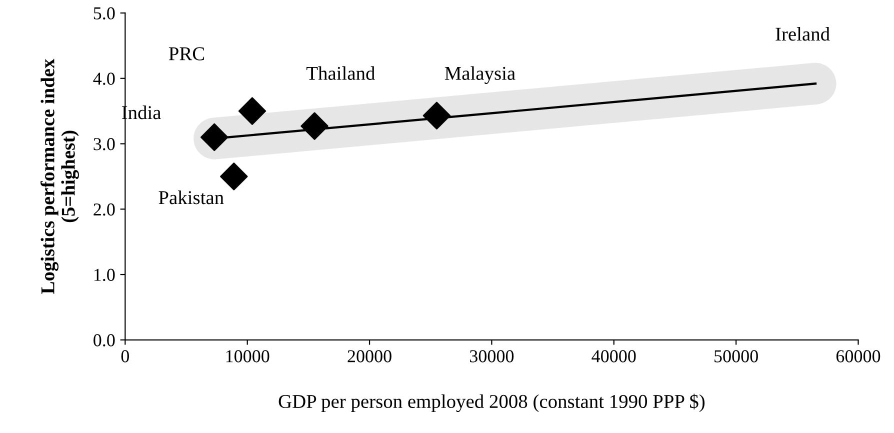 This screenshot has height=433, width=894. Describe the element at coordinates (59, 176) in the screenshot. I see `y-axis-title: Logistics performance index (5=highest)` at that location.